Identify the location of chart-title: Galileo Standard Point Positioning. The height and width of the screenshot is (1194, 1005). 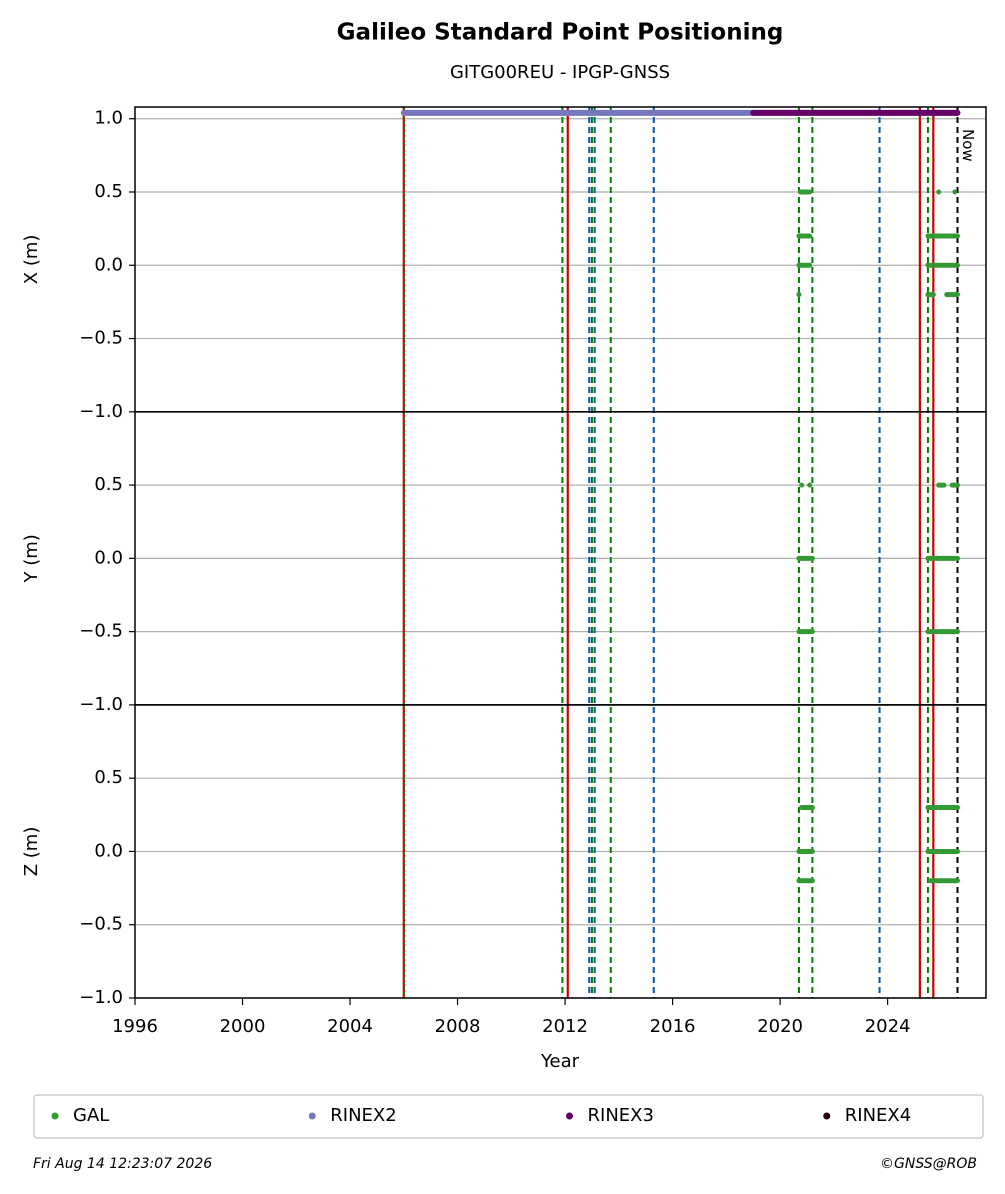
(560, 33).